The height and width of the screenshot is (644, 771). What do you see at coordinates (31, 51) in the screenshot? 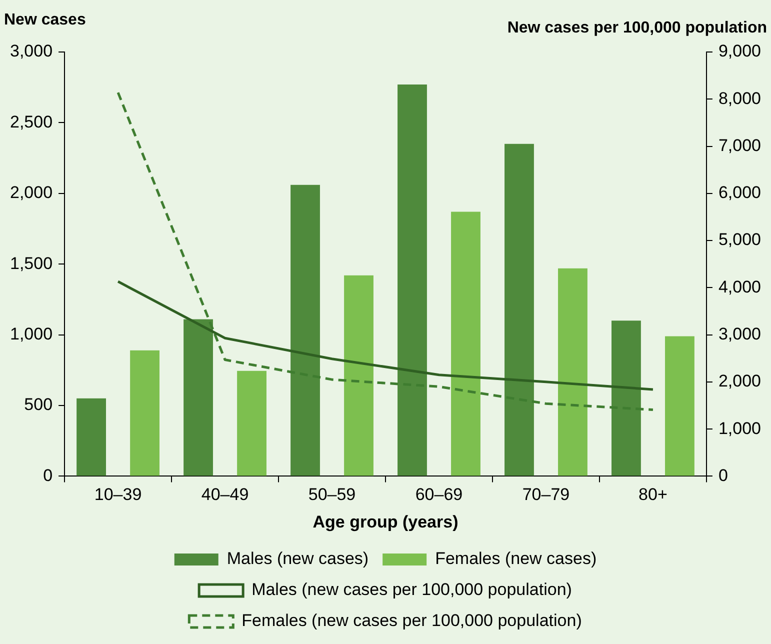
I see `y-tick-label: 3,000` at bounding box center [31, 51].